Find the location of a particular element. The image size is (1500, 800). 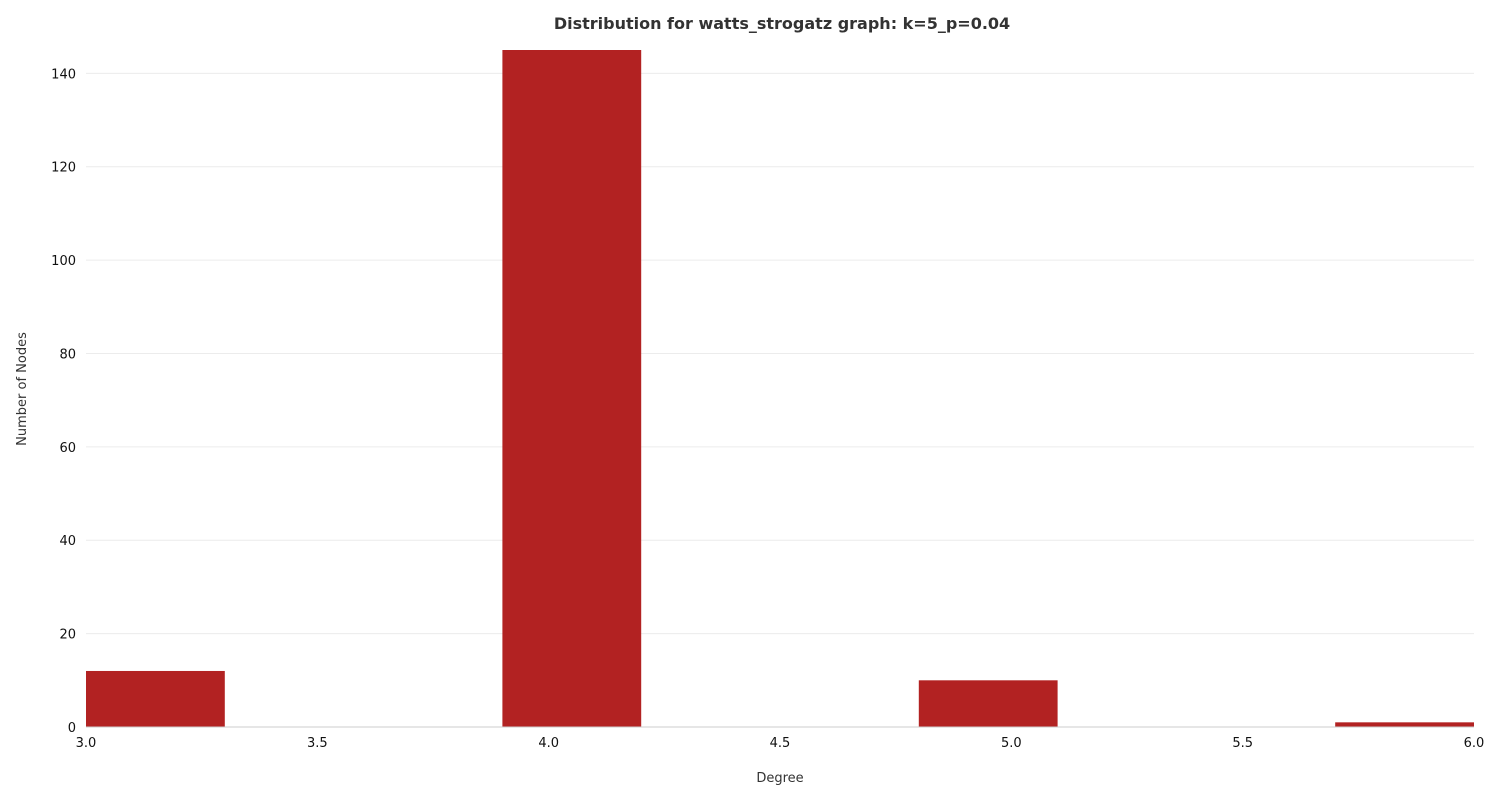

x-axis-label: Degree is located at coordinates (779, 778).